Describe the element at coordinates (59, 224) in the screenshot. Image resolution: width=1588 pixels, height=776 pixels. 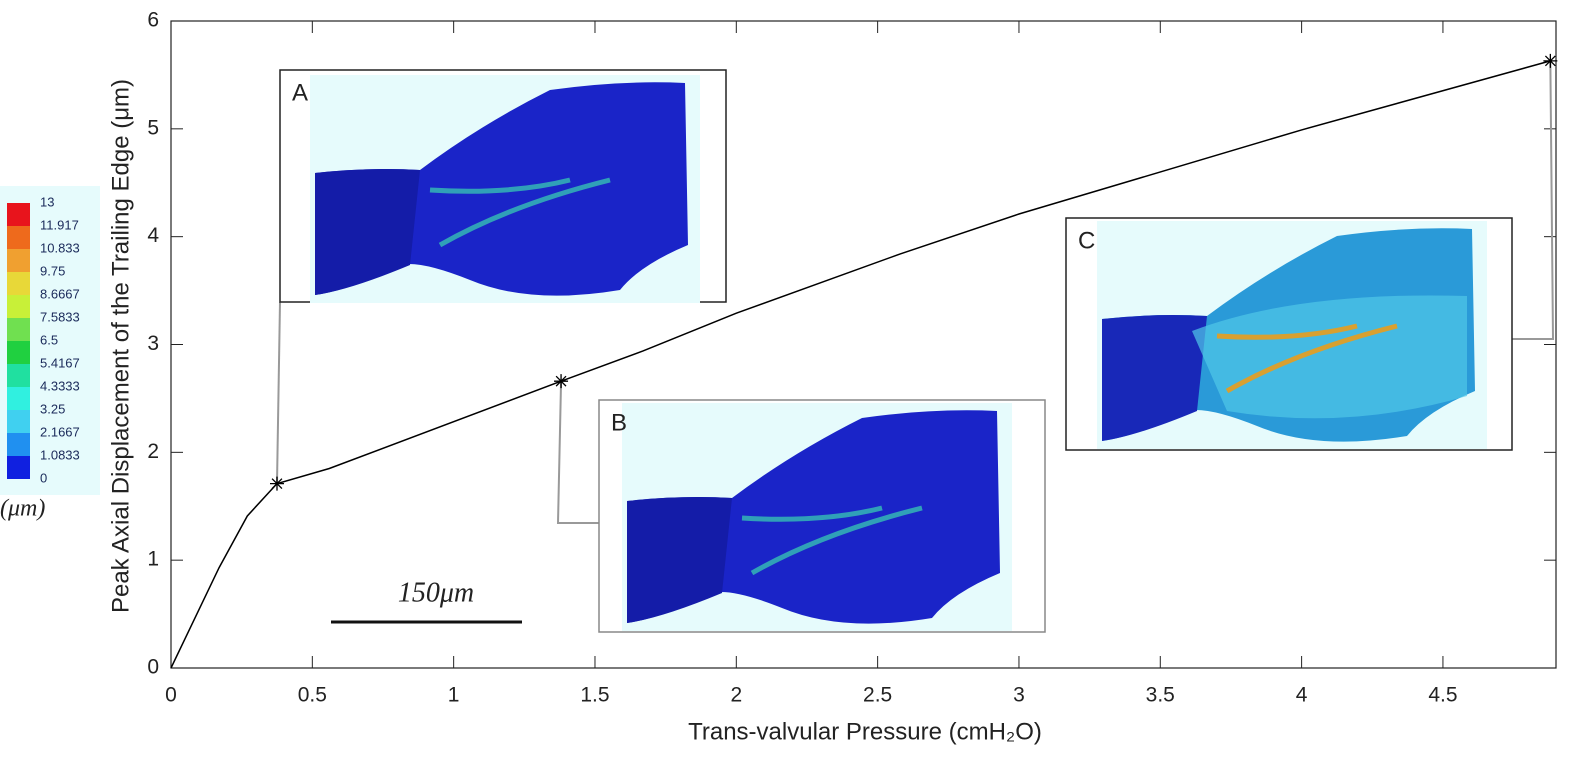
I see `colorbar-tick-label: 11.917` at that location.